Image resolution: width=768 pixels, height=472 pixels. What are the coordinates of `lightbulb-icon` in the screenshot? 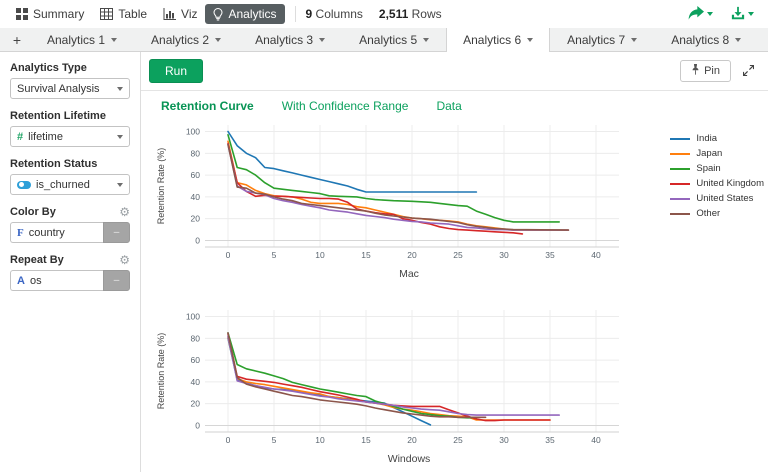 It's located at (218, 14).